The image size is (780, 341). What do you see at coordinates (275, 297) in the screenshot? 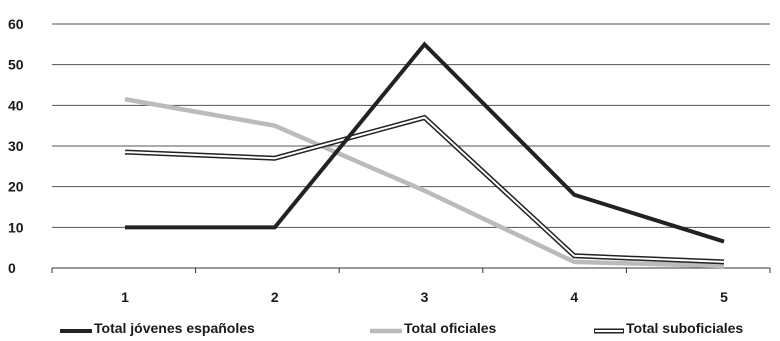
I see `x-tick-label-2: 2` at bounding box center [275, 297].